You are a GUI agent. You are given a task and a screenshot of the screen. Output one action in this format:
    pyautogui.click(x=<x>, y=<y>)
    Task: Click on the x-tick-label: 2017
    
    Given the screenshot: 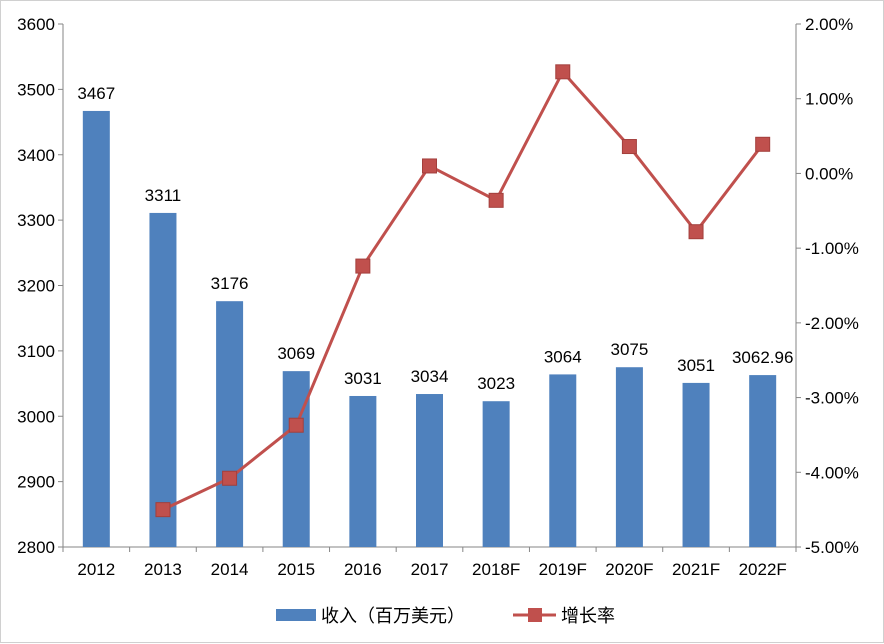 What is the action you would take?
    pyautogui.click(x=430, y=569)
    